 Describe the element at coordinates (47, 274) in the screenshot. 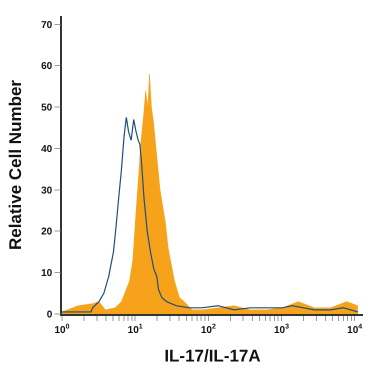

I see `y-tick-label: 10` at that location.